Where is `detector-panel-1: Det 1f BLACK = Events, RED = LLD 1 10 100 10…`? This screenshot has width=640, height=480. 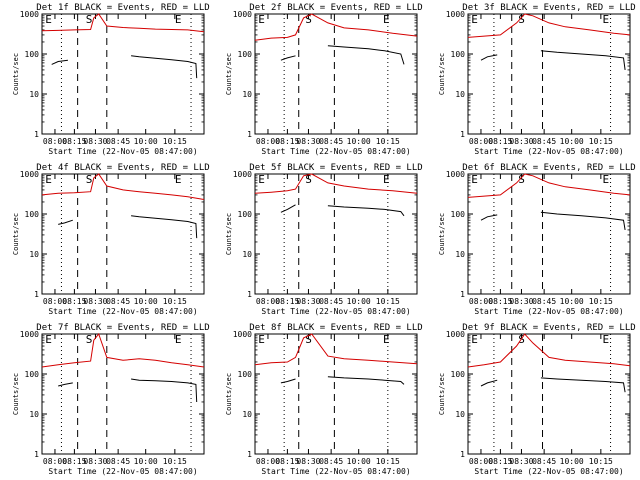
detector-panel-1: Det 1f BLACK = Events, RED = LLD 1 10 100 10… is located at coordinates (111, 79).